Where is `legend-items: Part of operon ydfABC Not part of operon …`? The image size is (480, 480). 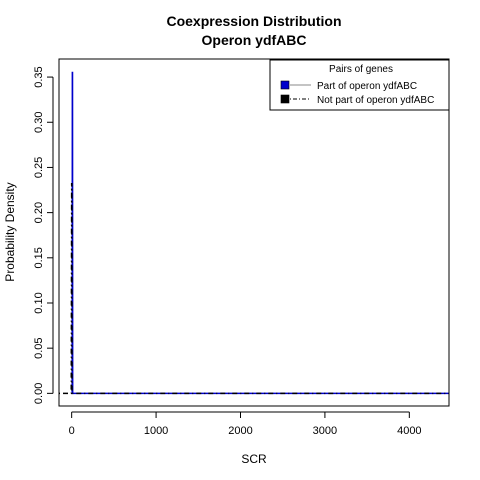 legend-items: Part of operon ydfABC Not part of operon … is located at coordinates (357, 93).